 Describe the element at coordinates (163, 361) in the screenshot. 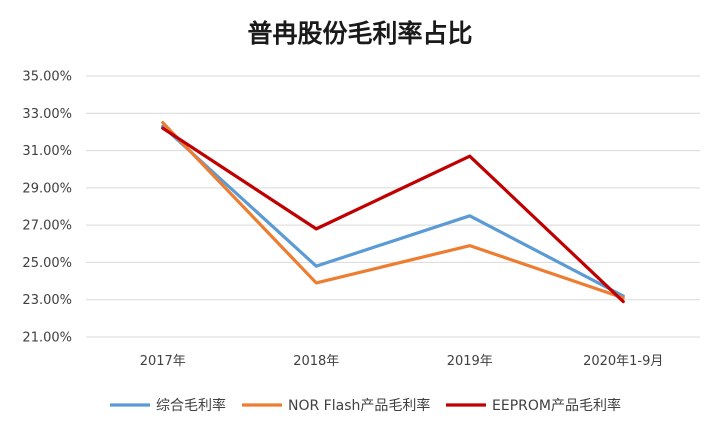

I see `x-tick-label: 2017年` at that location.